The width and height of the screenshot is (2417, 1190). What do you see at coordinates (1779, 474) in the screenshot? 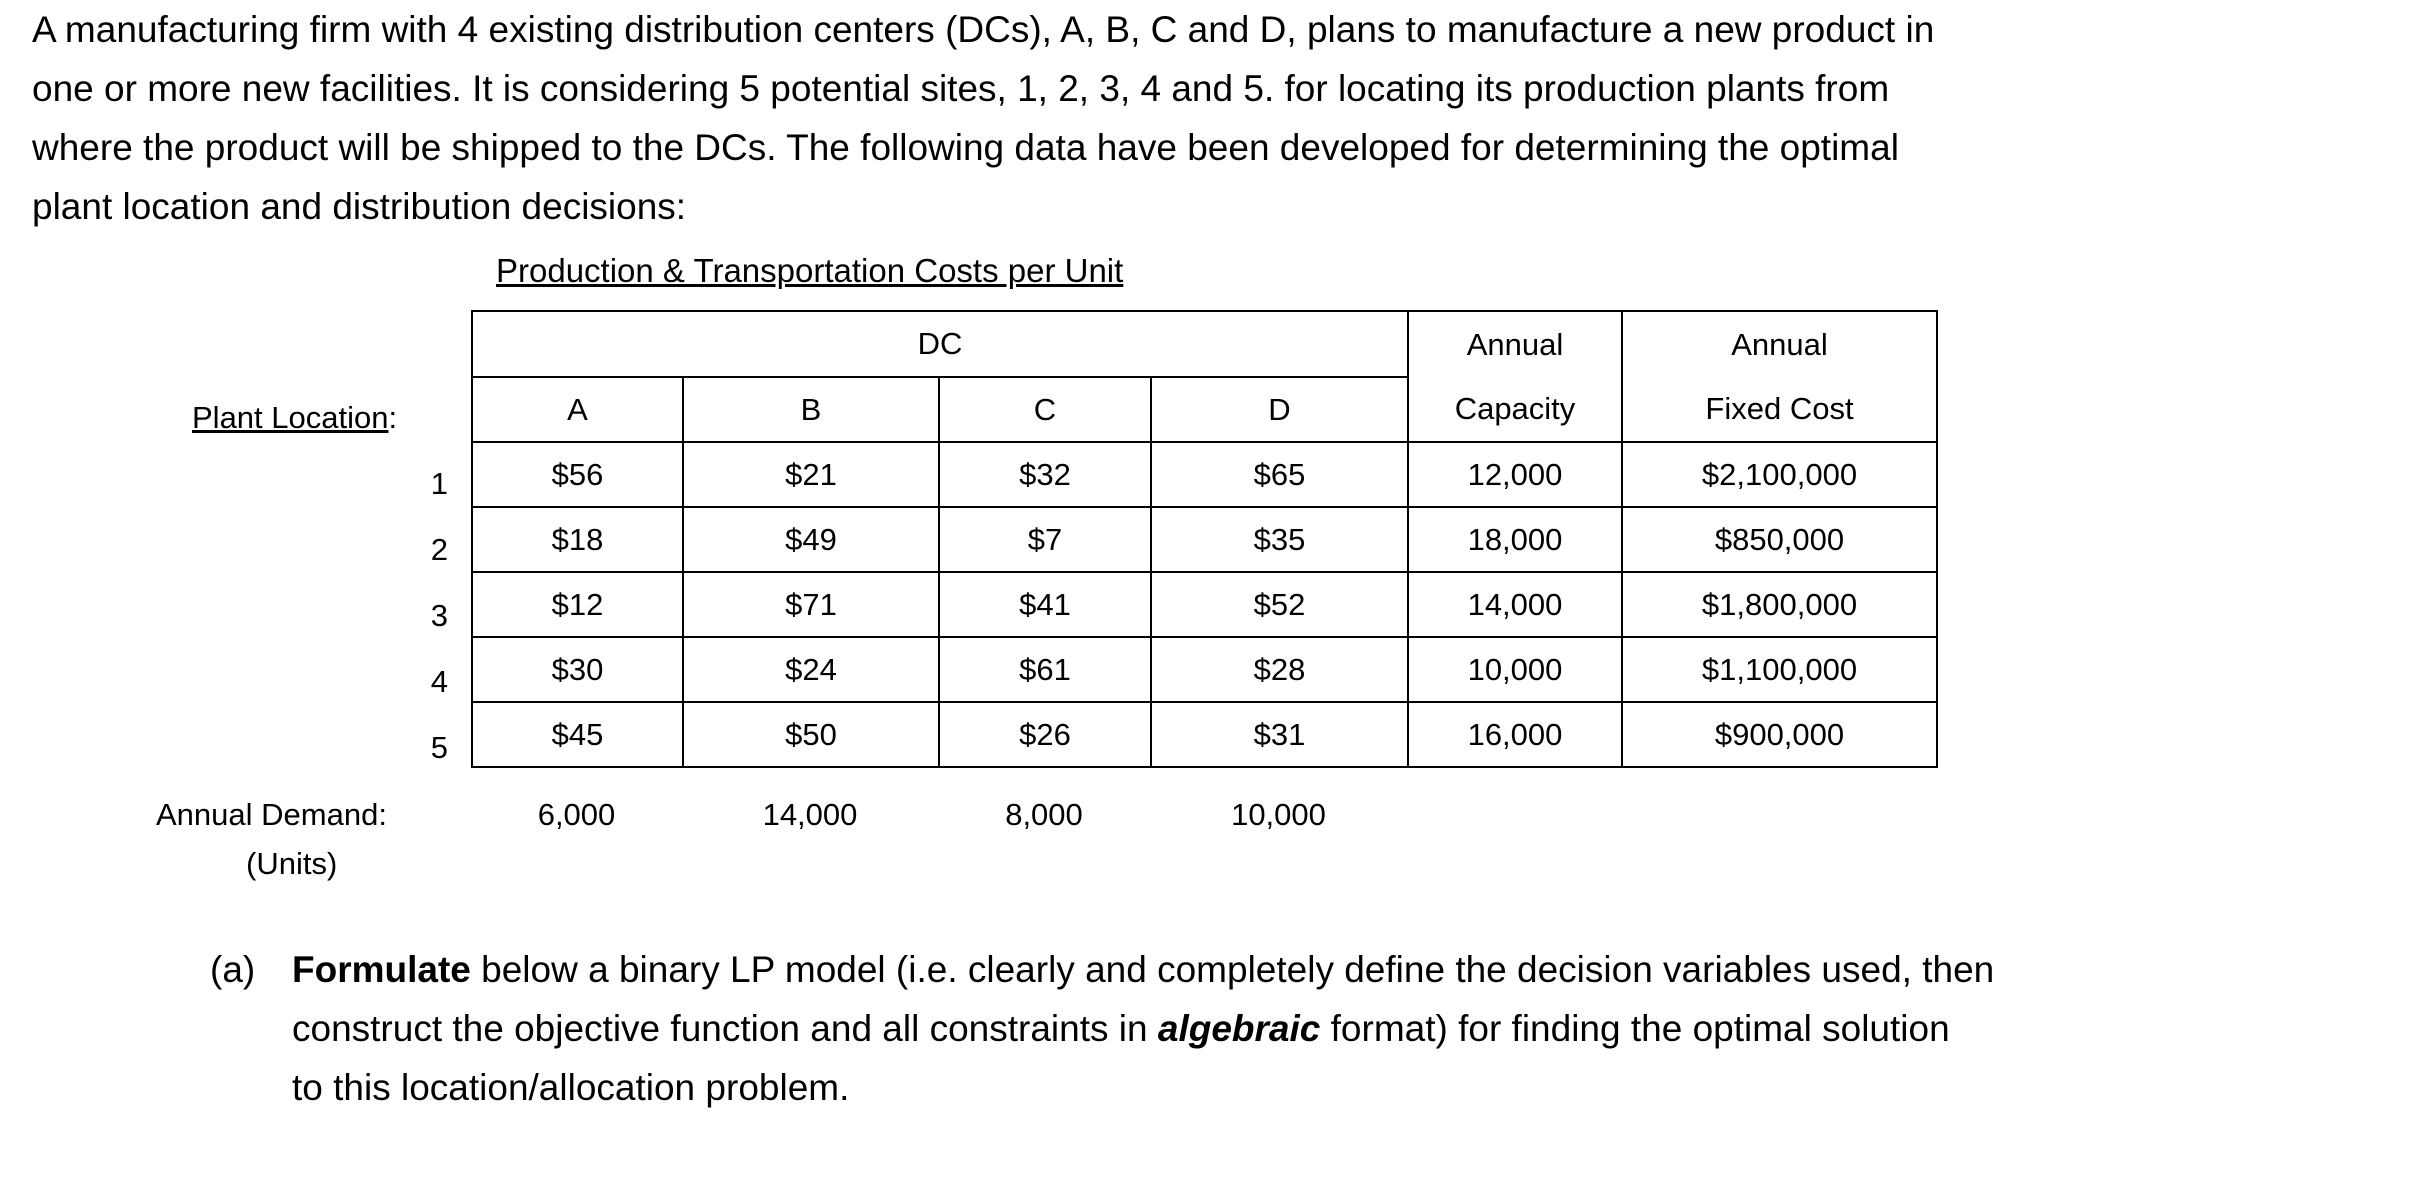
I see `fixed-cost-cell: $2,100,000` at bounding box center [1779, 474].